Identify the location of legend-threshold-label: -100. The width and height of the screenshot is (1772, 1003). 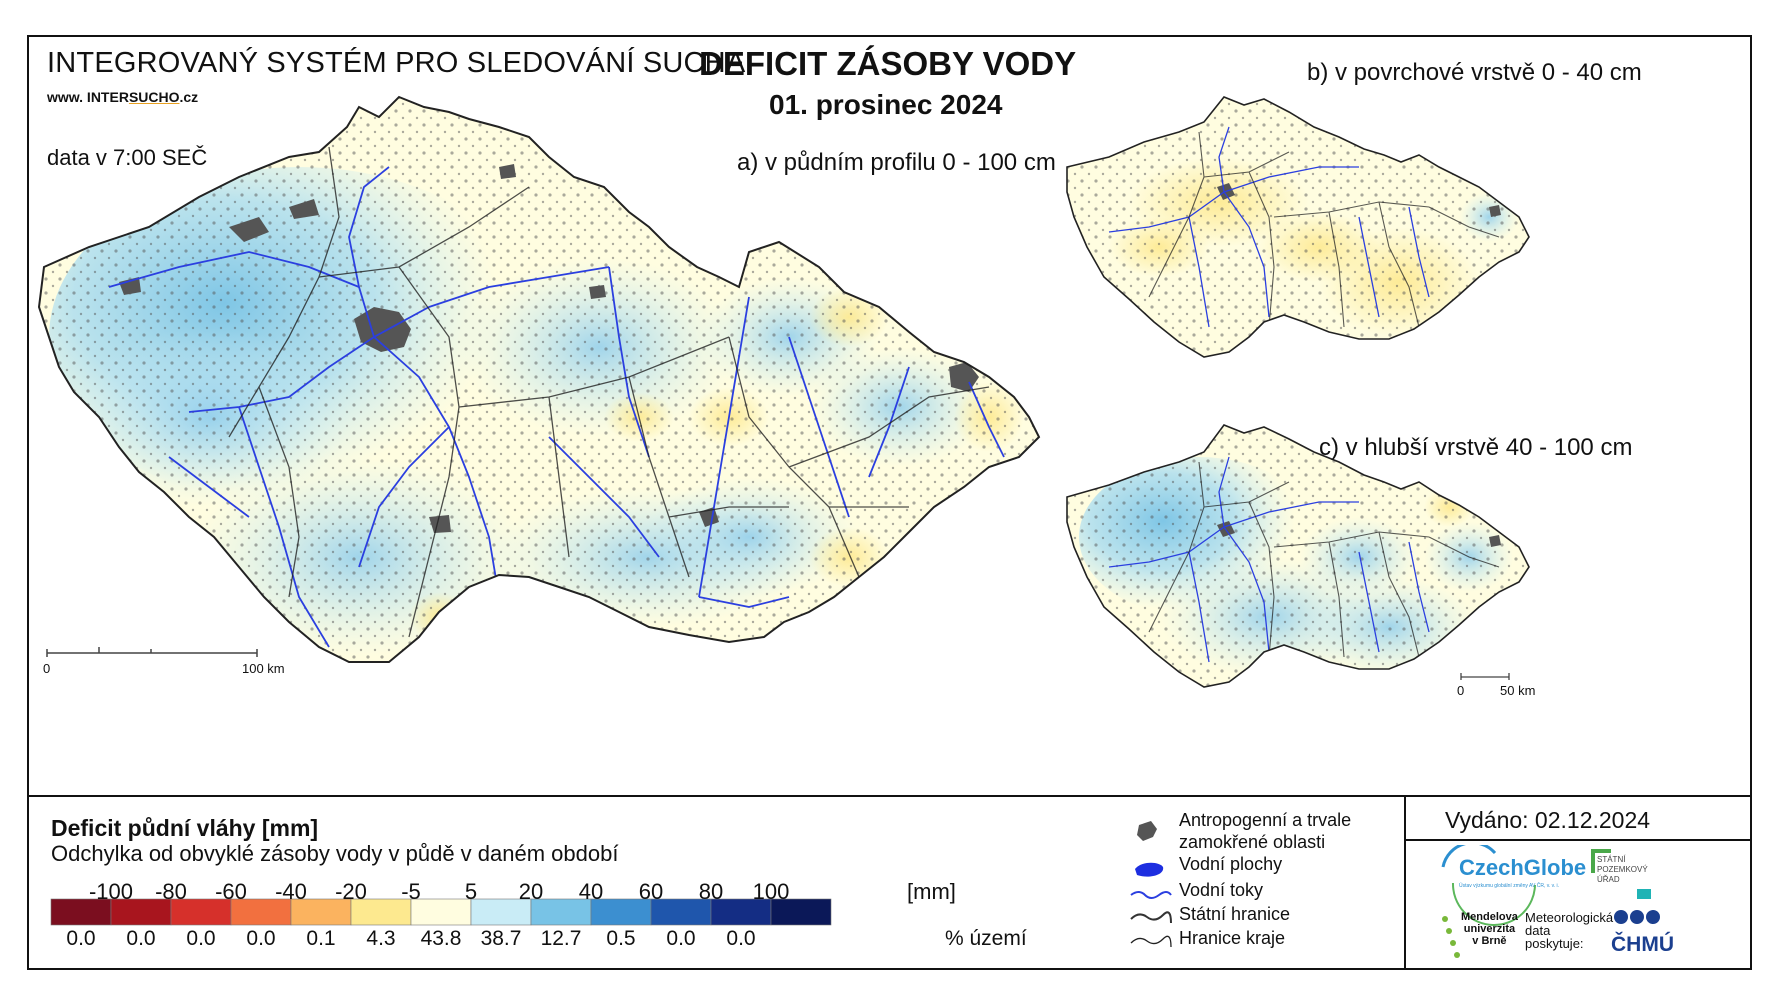
(111, 891).